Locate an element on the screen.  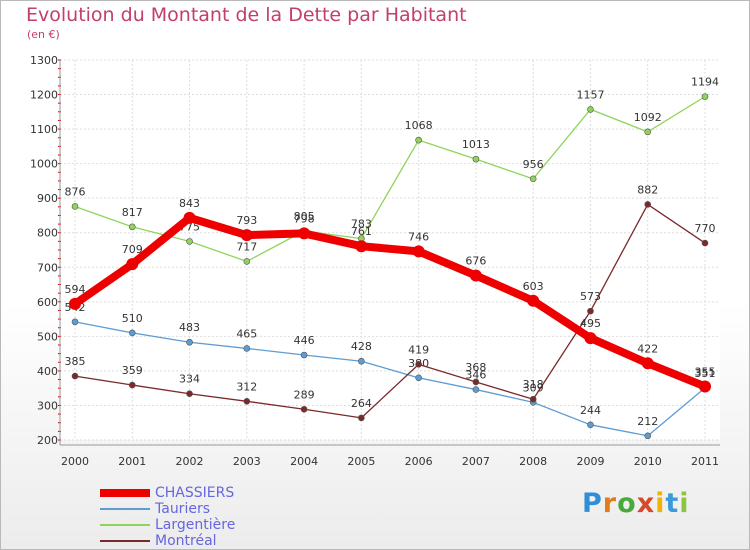
data-label: 446 is located at coordinates (304, 340).